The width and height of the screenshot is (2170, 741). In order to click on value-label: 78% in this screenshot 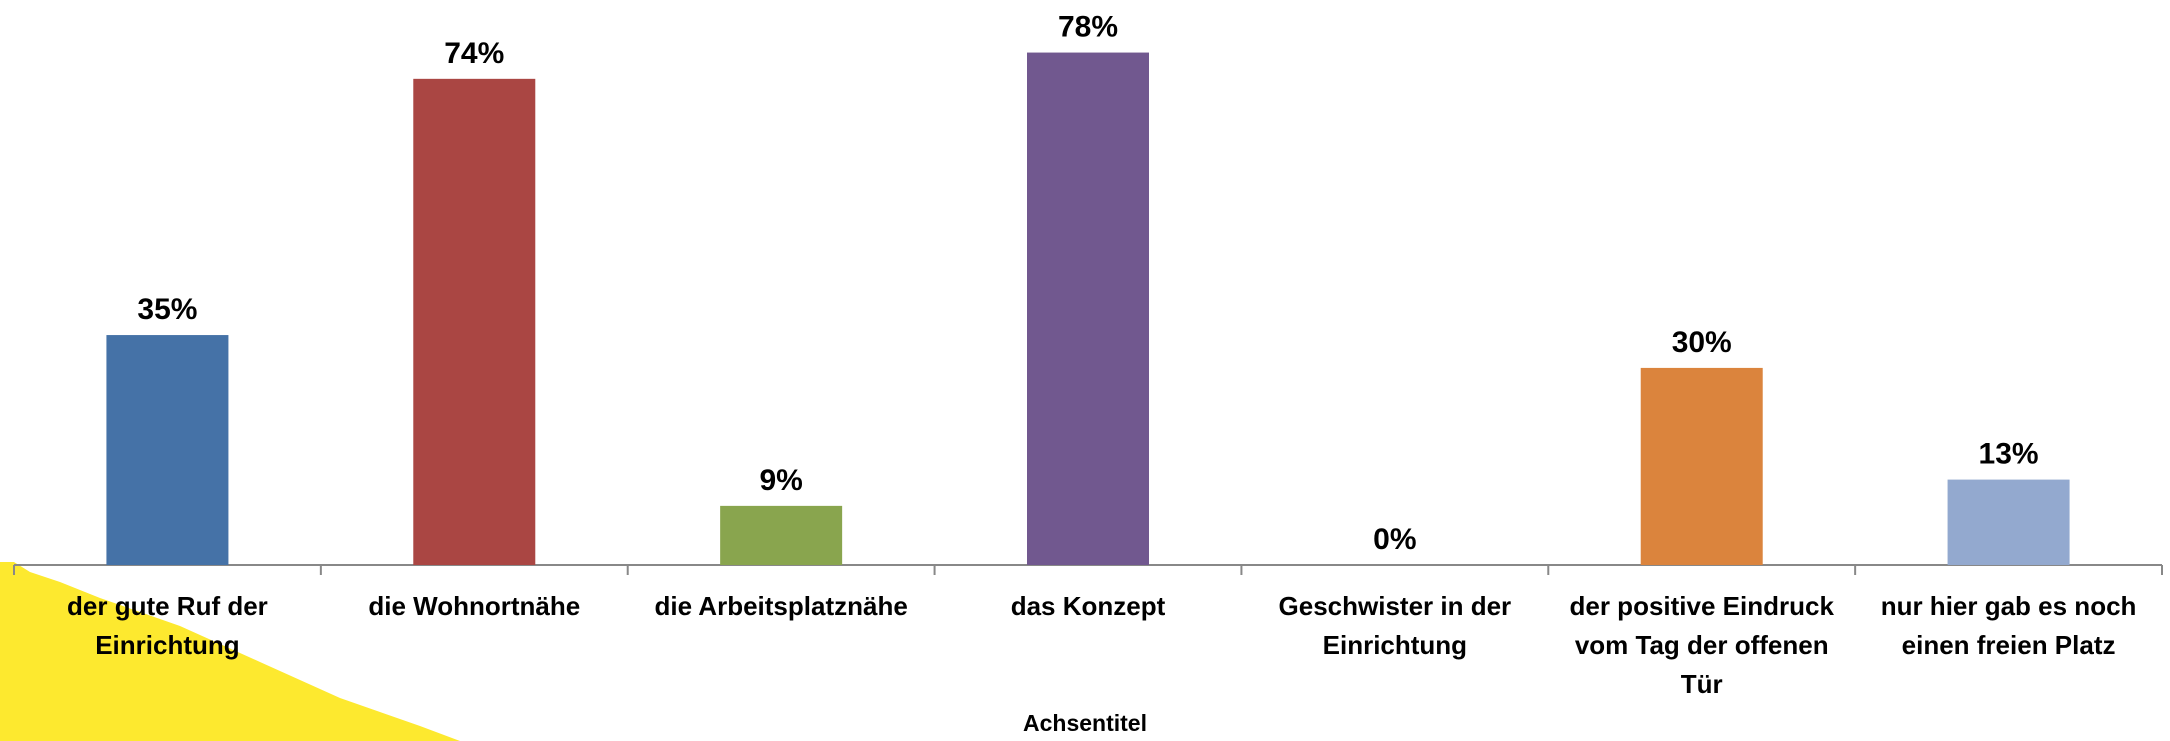, I will do `click(1088, 27)`.